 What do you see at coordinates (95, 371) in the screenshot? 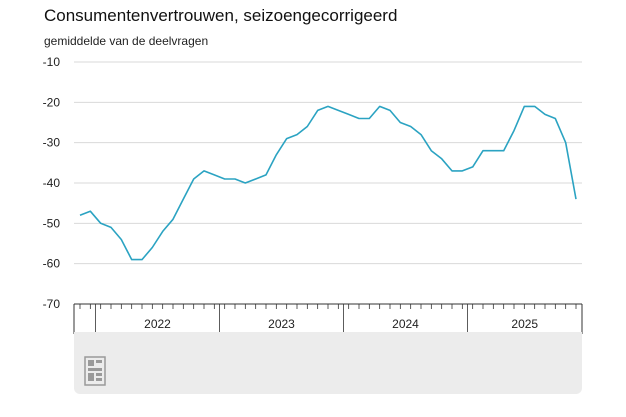
I see `cbs-logo-icon` at bounding box center [95, 371].